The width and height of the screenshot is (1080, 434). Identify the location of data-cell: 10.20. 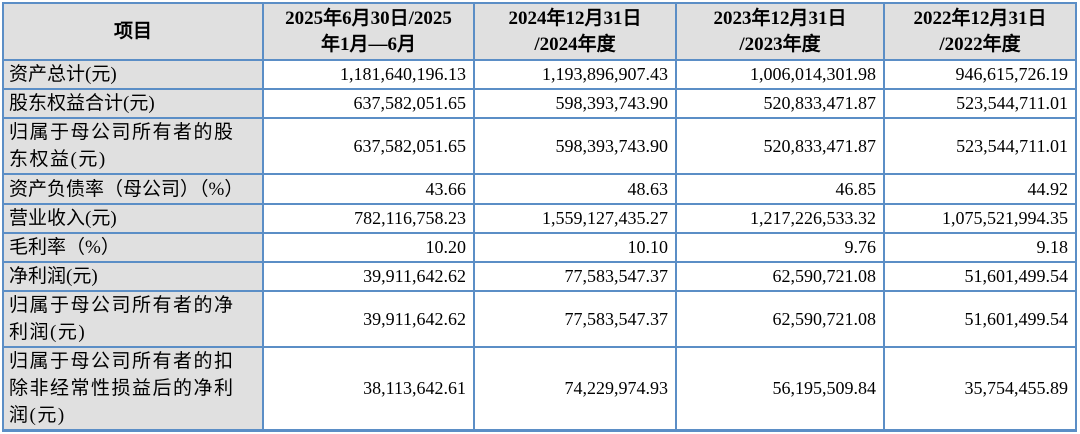
(368, 247).